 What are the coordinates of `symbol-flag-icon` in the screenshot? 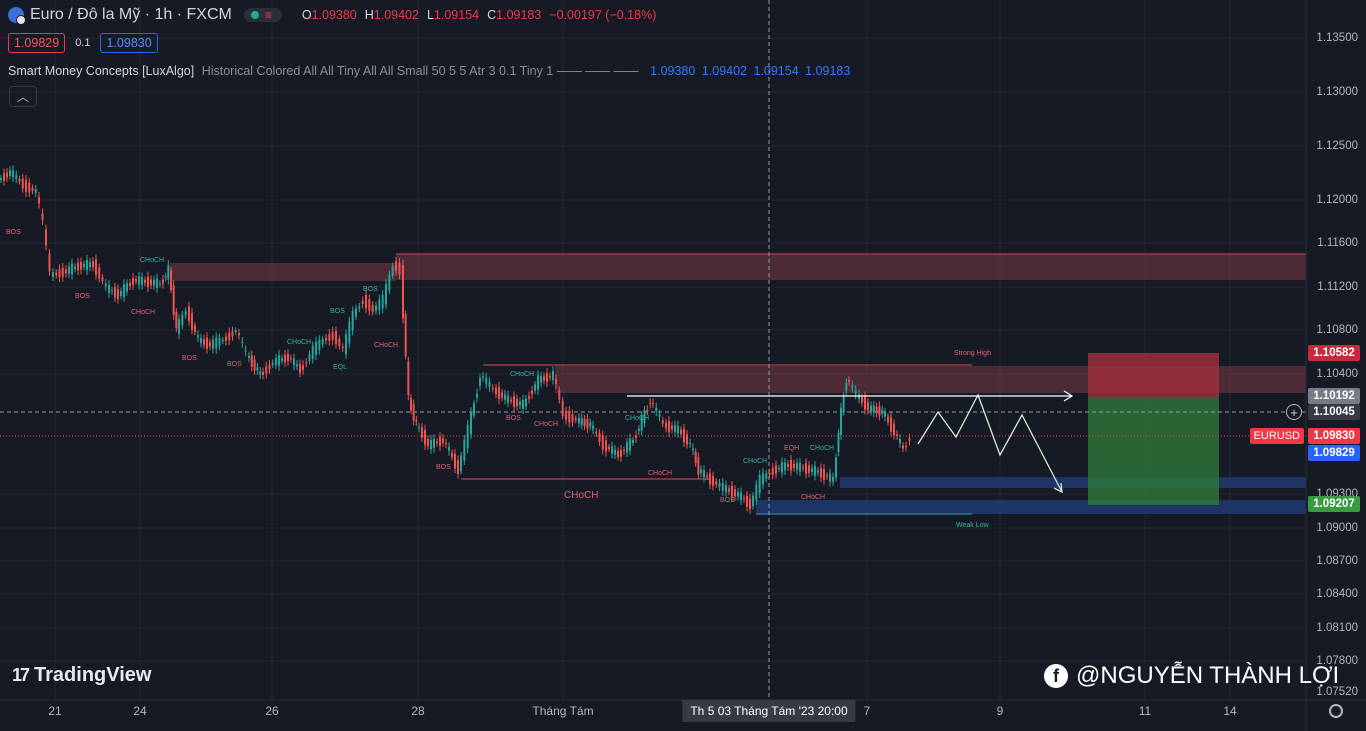 It's located at (17, 16).